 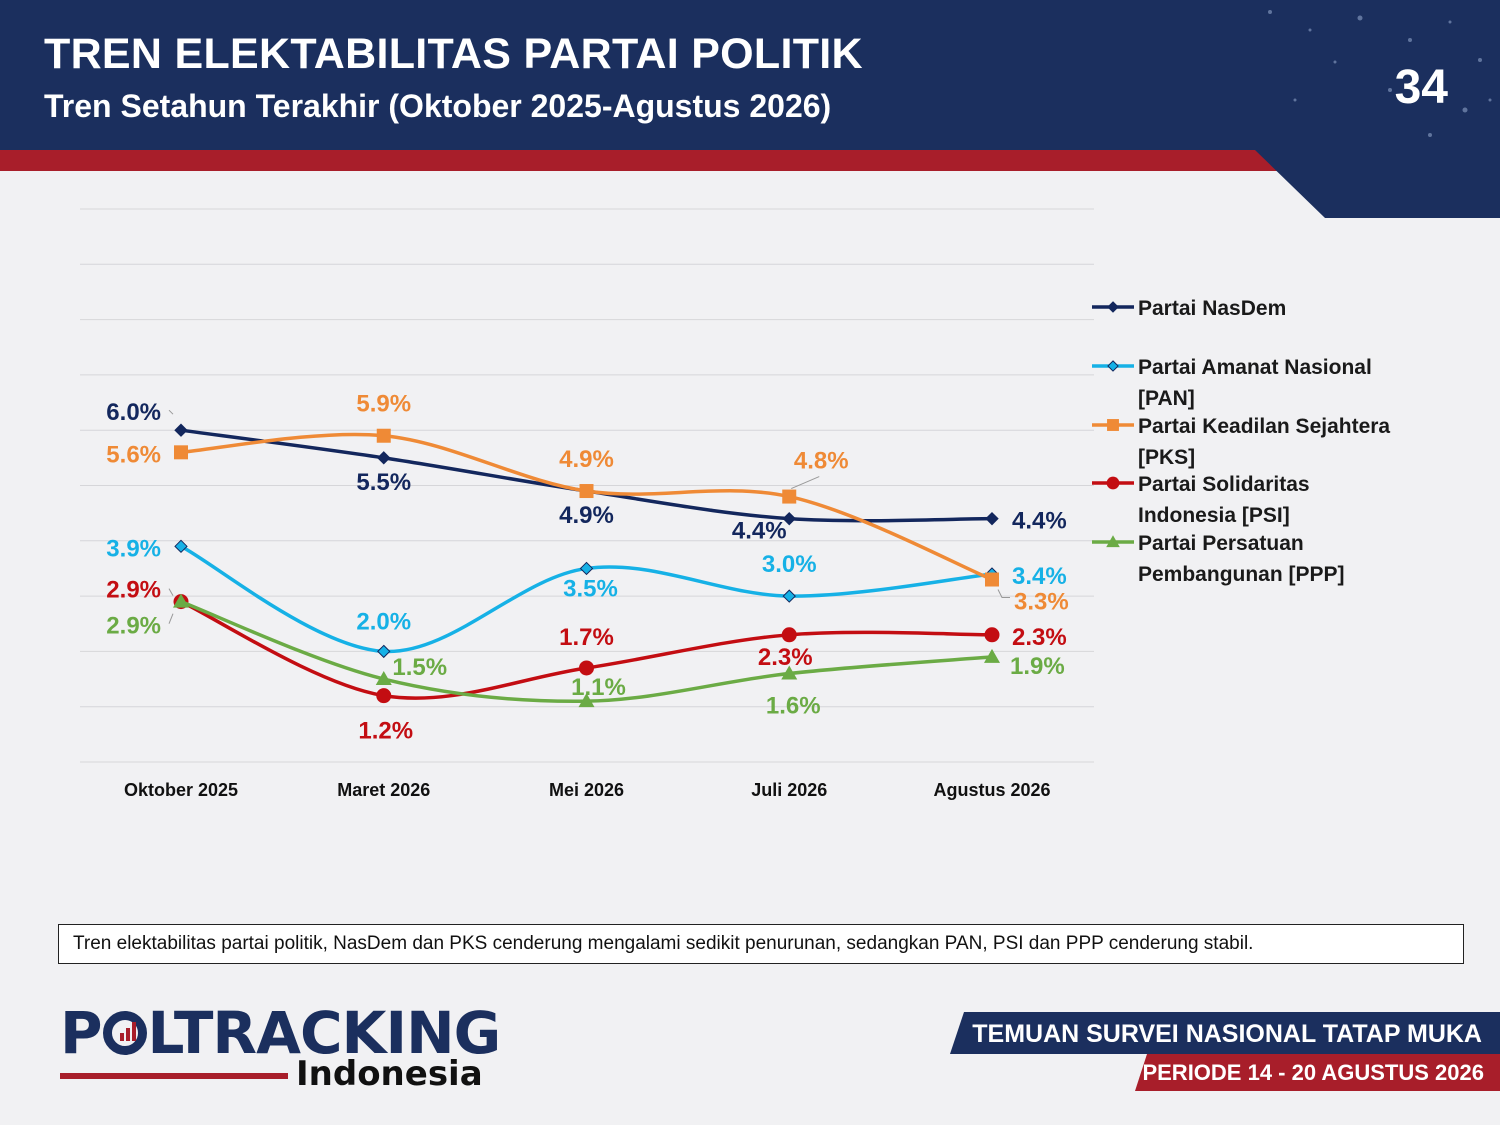 What do you see at coordinates (590, 588) in the screenshot?
I see `data-label: 3.5%` at bounding box center [590, 588].